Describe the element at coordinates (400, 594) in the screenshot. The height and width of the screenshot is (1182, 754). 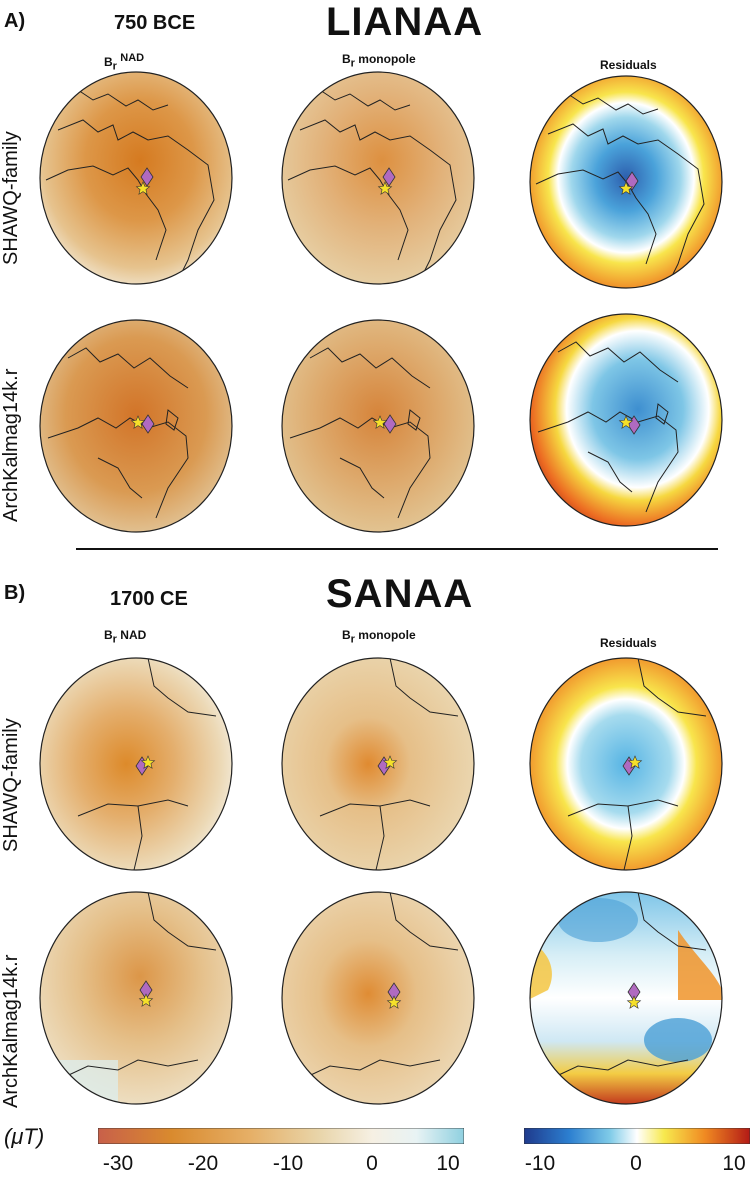
I see `panel-b-site: SANAA` at that location.